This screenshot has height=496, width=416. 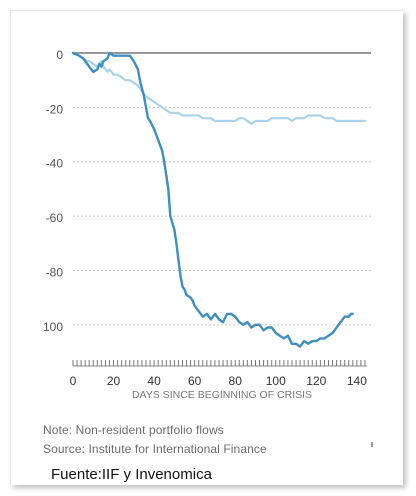 I want to click on series-line-light, so click(x=219, y=88).